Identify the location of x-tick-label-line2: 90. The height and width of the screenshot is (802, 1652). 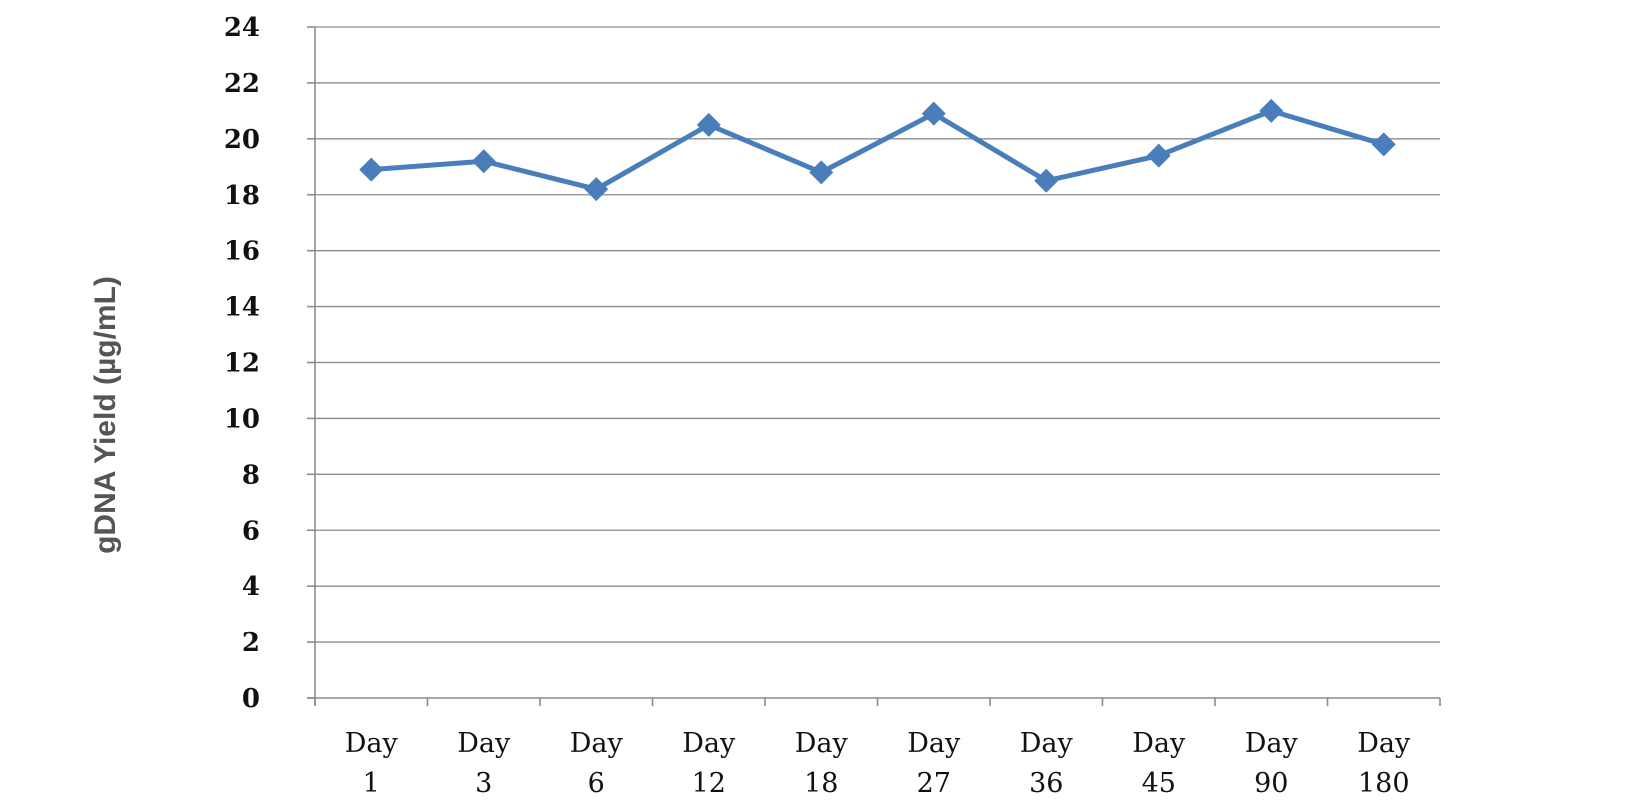
(1271, 783).